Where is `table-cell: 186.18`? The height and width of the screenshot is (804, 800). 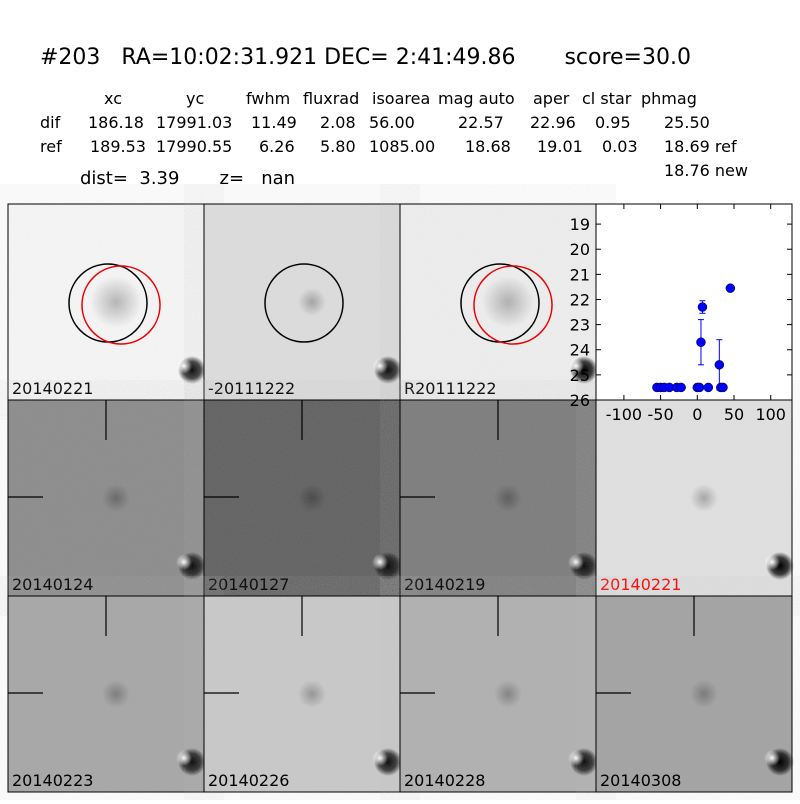
table-cell: 186.18 is located at coordinates (116, 122).